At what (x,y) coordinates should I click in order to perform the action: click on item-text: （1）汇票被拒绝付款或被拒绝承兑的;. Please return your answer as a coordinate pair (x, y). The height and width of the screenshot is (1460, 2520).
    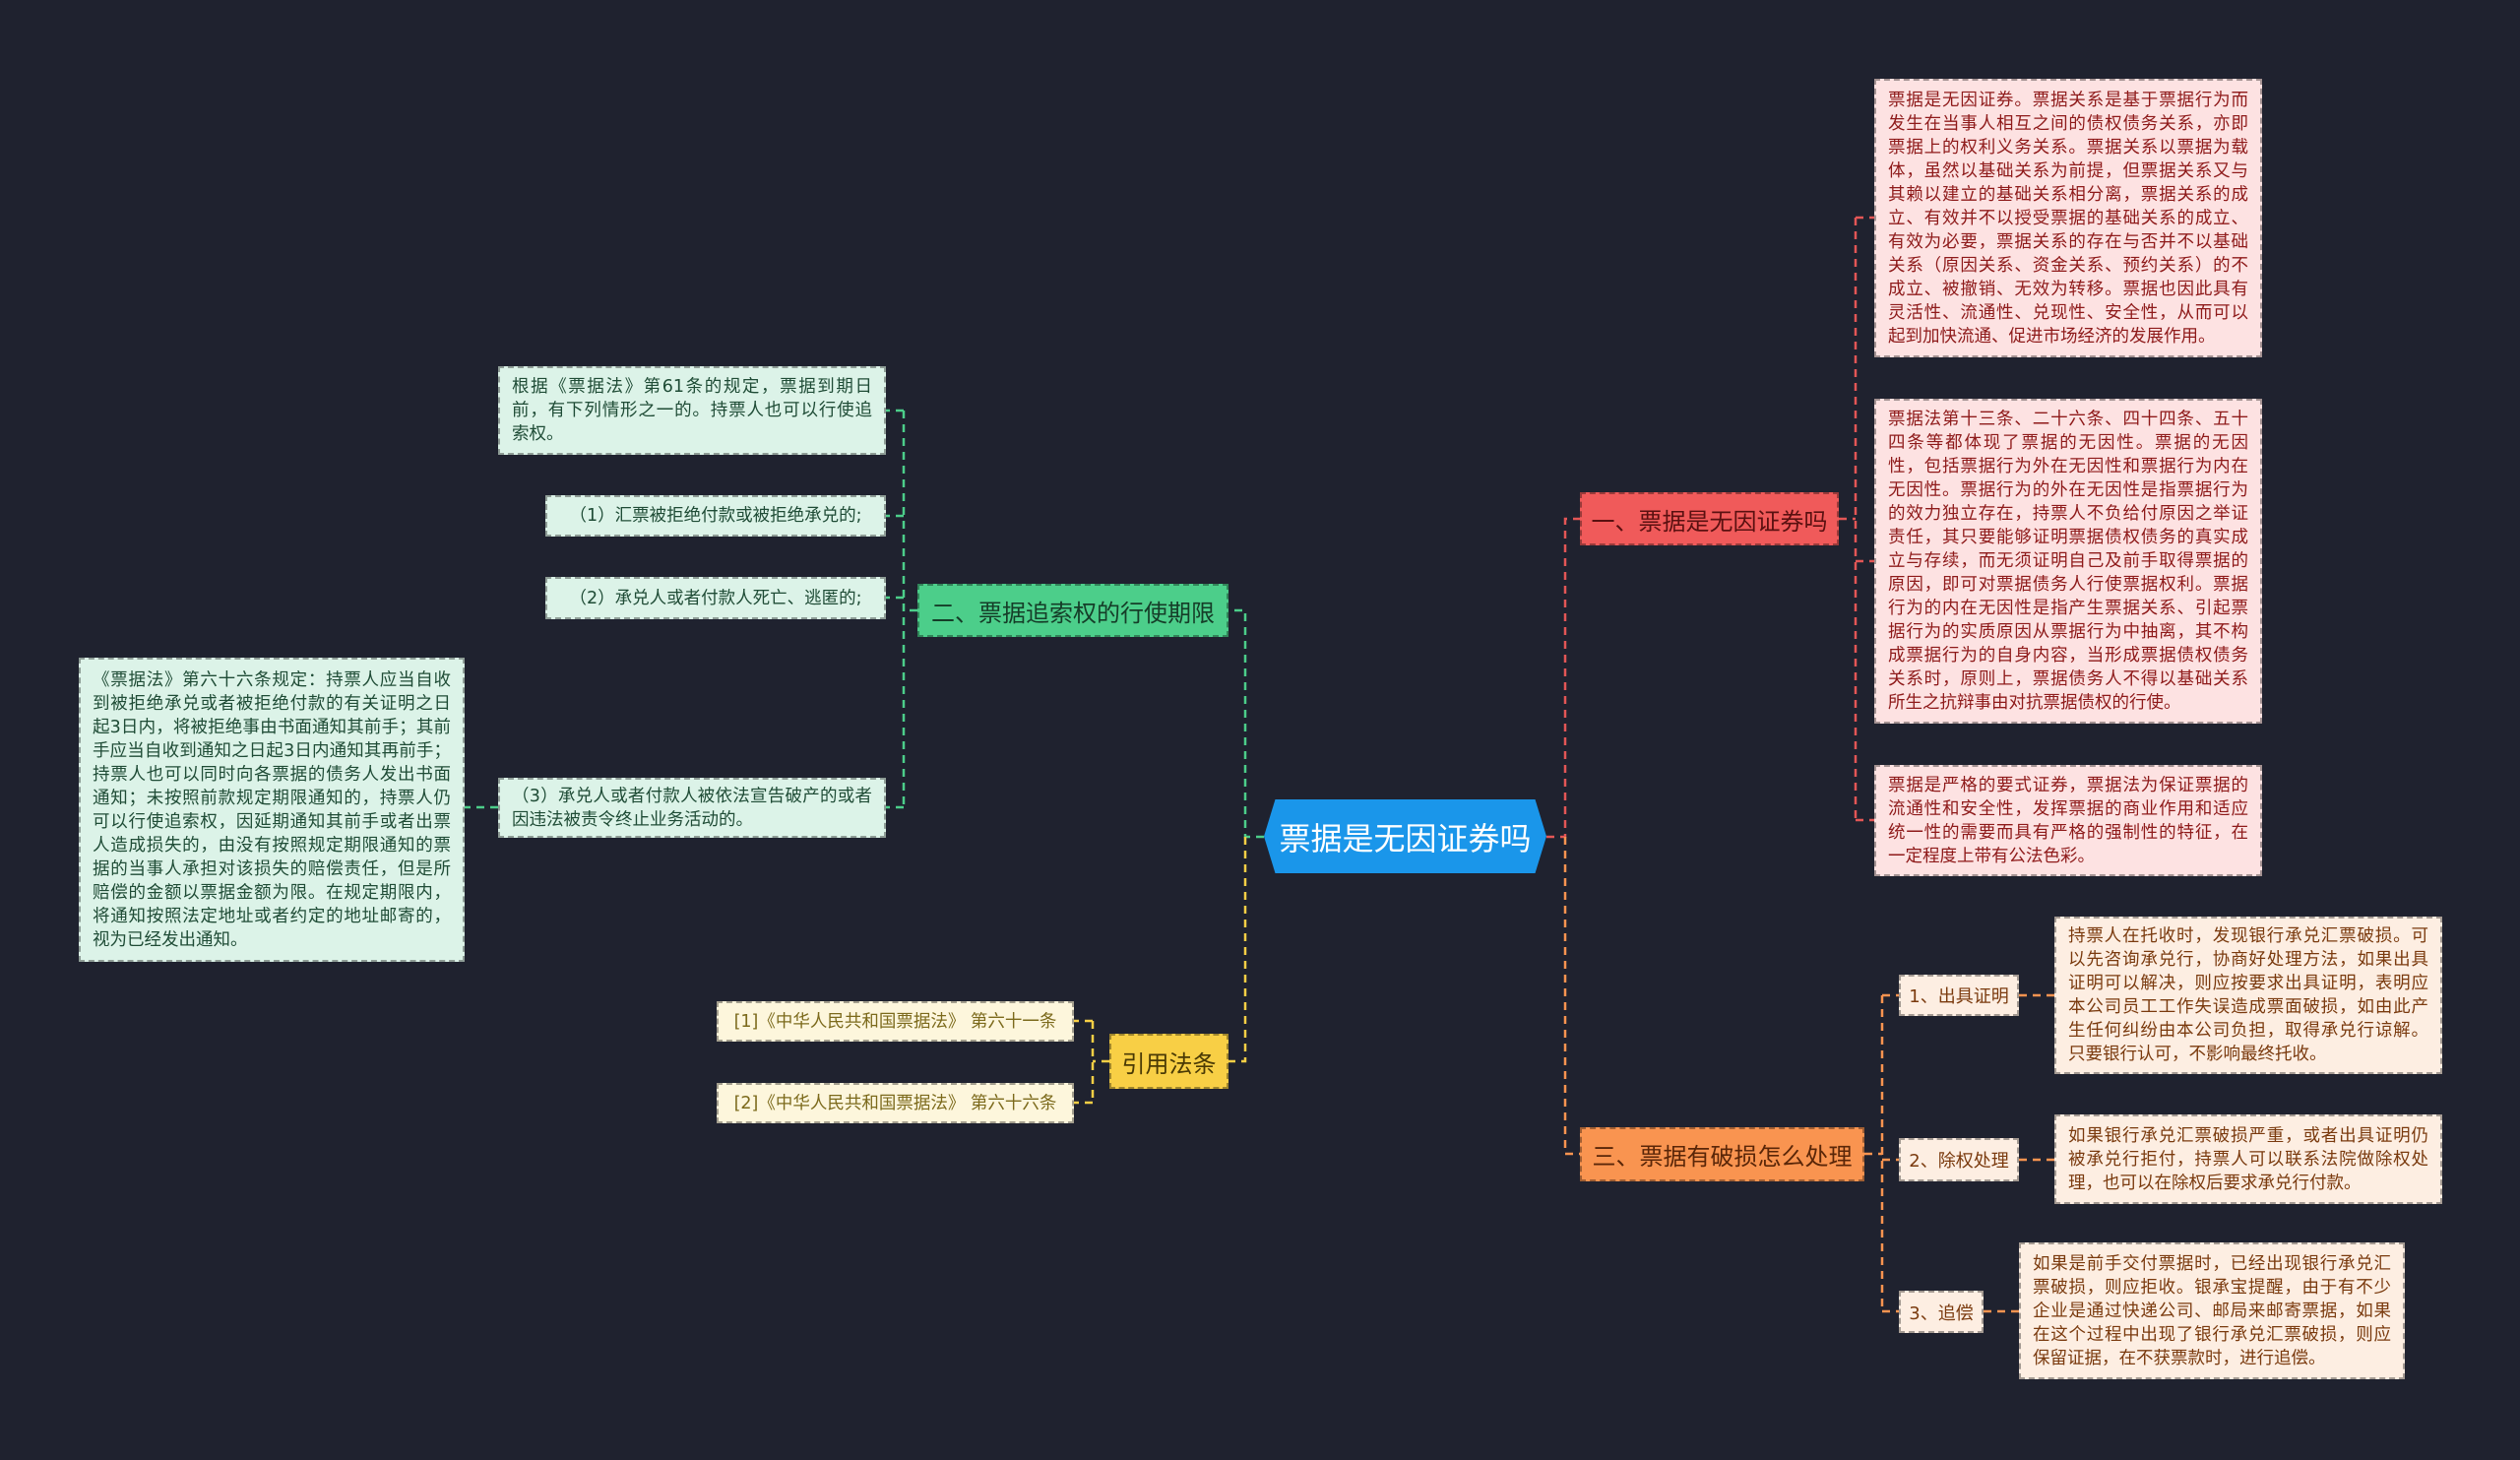
    Looking at the image, I should click on (715, 516).